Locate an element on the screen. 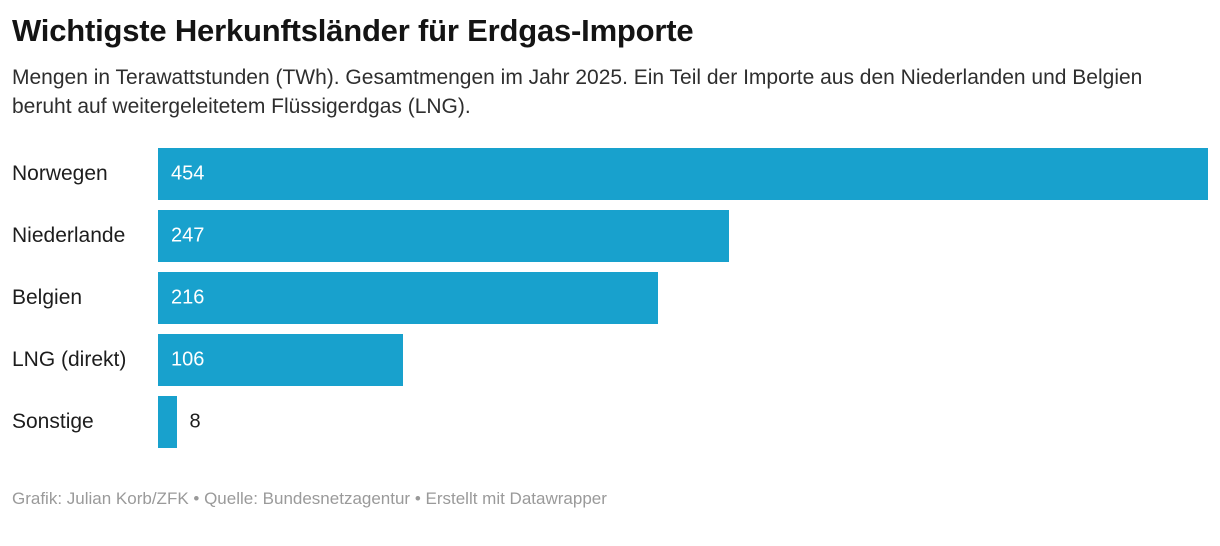 This screenshot has width=1220, height=546. category-label: Norwegen is located at coordinates (60, 173).